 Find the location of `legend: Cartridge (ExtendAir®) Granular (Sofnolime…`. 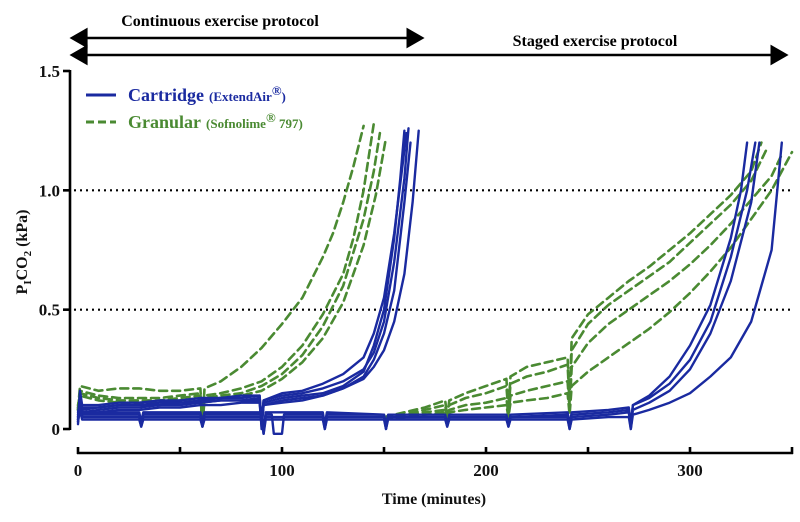

legend: Cartridge (ExtendAir®) Granular (Sofnolime… is located at coordinates (194, 107).